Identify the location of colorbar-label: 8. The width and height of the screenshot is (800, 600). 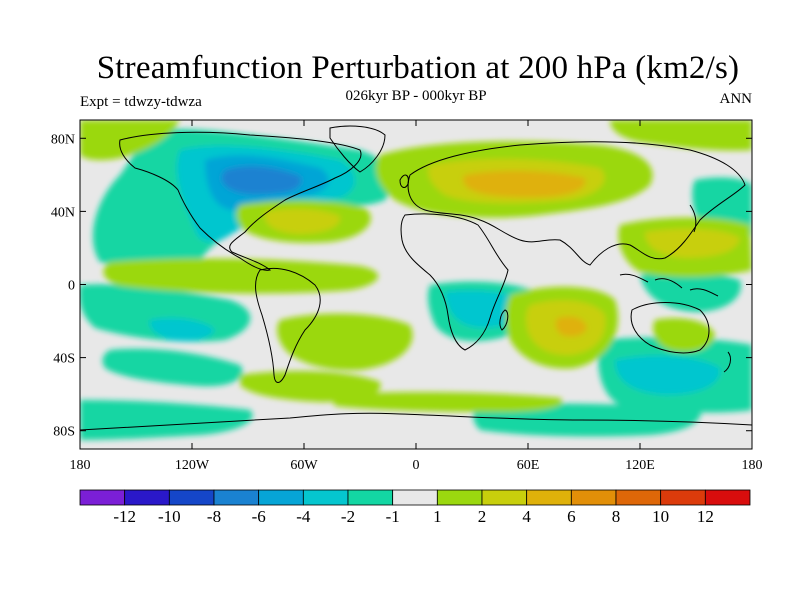
(616, 516).